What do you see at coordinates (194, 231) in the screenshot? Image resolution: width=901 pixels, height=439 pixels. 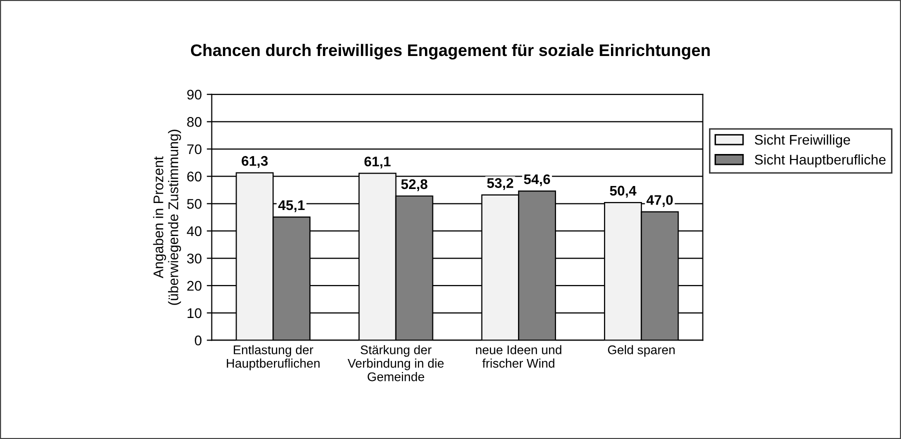 I see `y-tick-label: 40` at bounding box center [194, 231].